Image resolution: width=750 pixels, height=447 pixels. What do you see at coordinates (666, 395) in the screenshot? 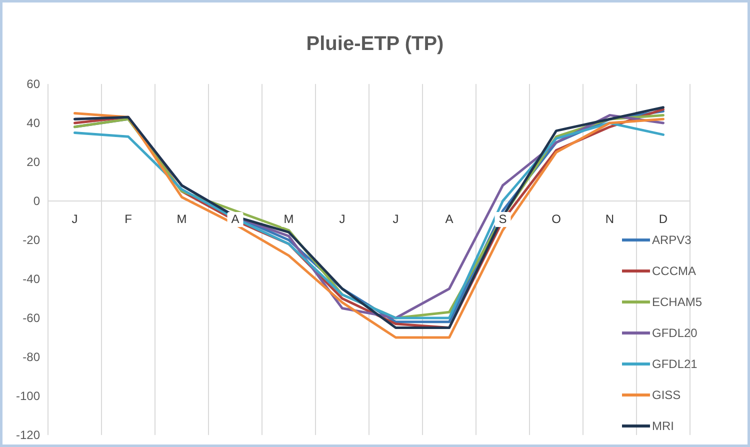
I see `legend-label: GISS` at bounding box center [666, 395].